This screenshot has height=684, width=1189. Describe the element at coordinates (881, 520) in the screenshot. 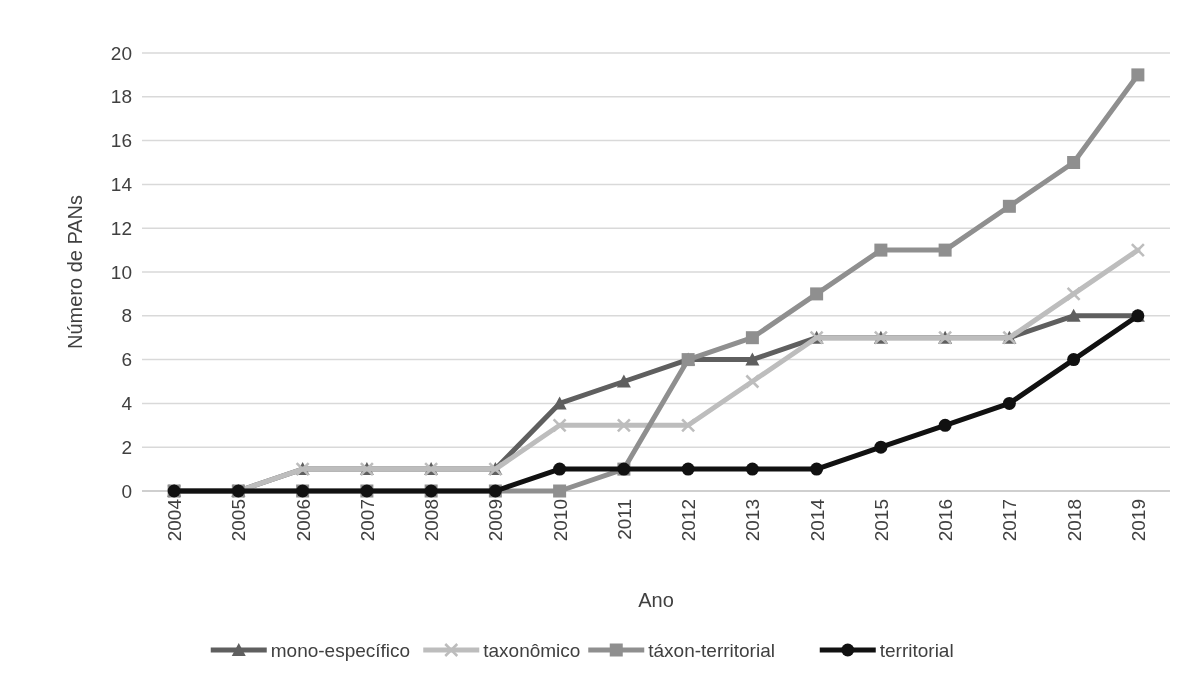

I see `x-tick-label: 2015` at that location.